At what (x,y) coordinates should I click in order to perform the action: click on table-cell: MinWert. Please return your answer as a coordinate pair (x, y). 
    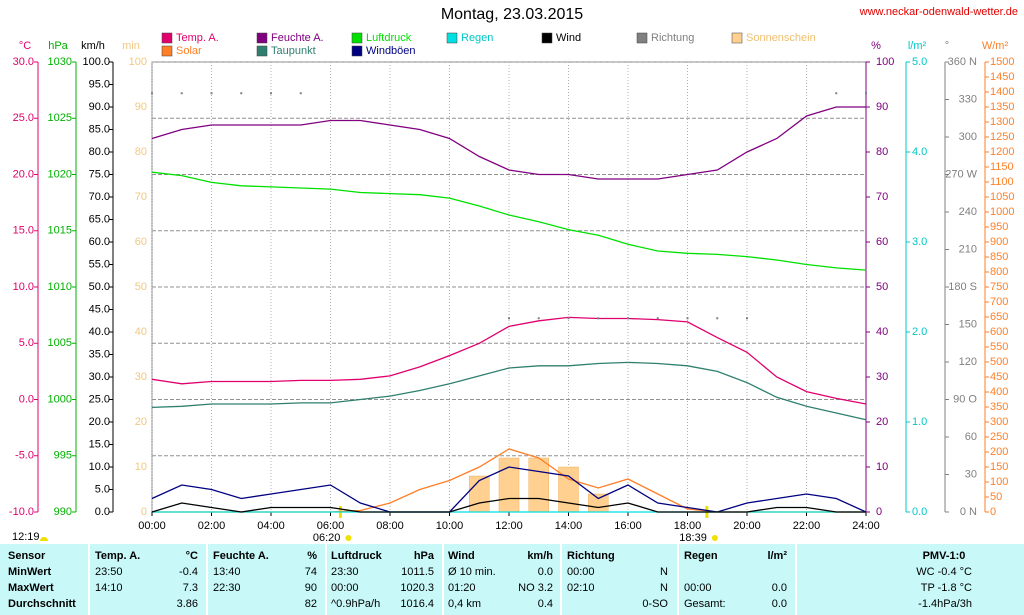
    Looking at the image, I should click on (30, 572).